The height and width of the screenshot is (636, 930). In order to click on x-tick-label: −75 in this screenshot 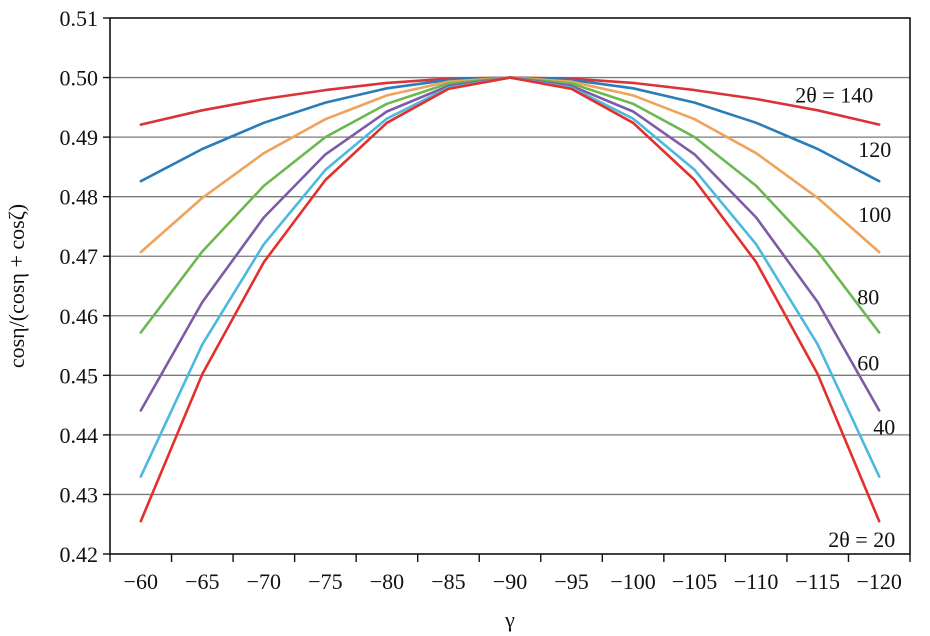, I will do `click(325, 581)`.